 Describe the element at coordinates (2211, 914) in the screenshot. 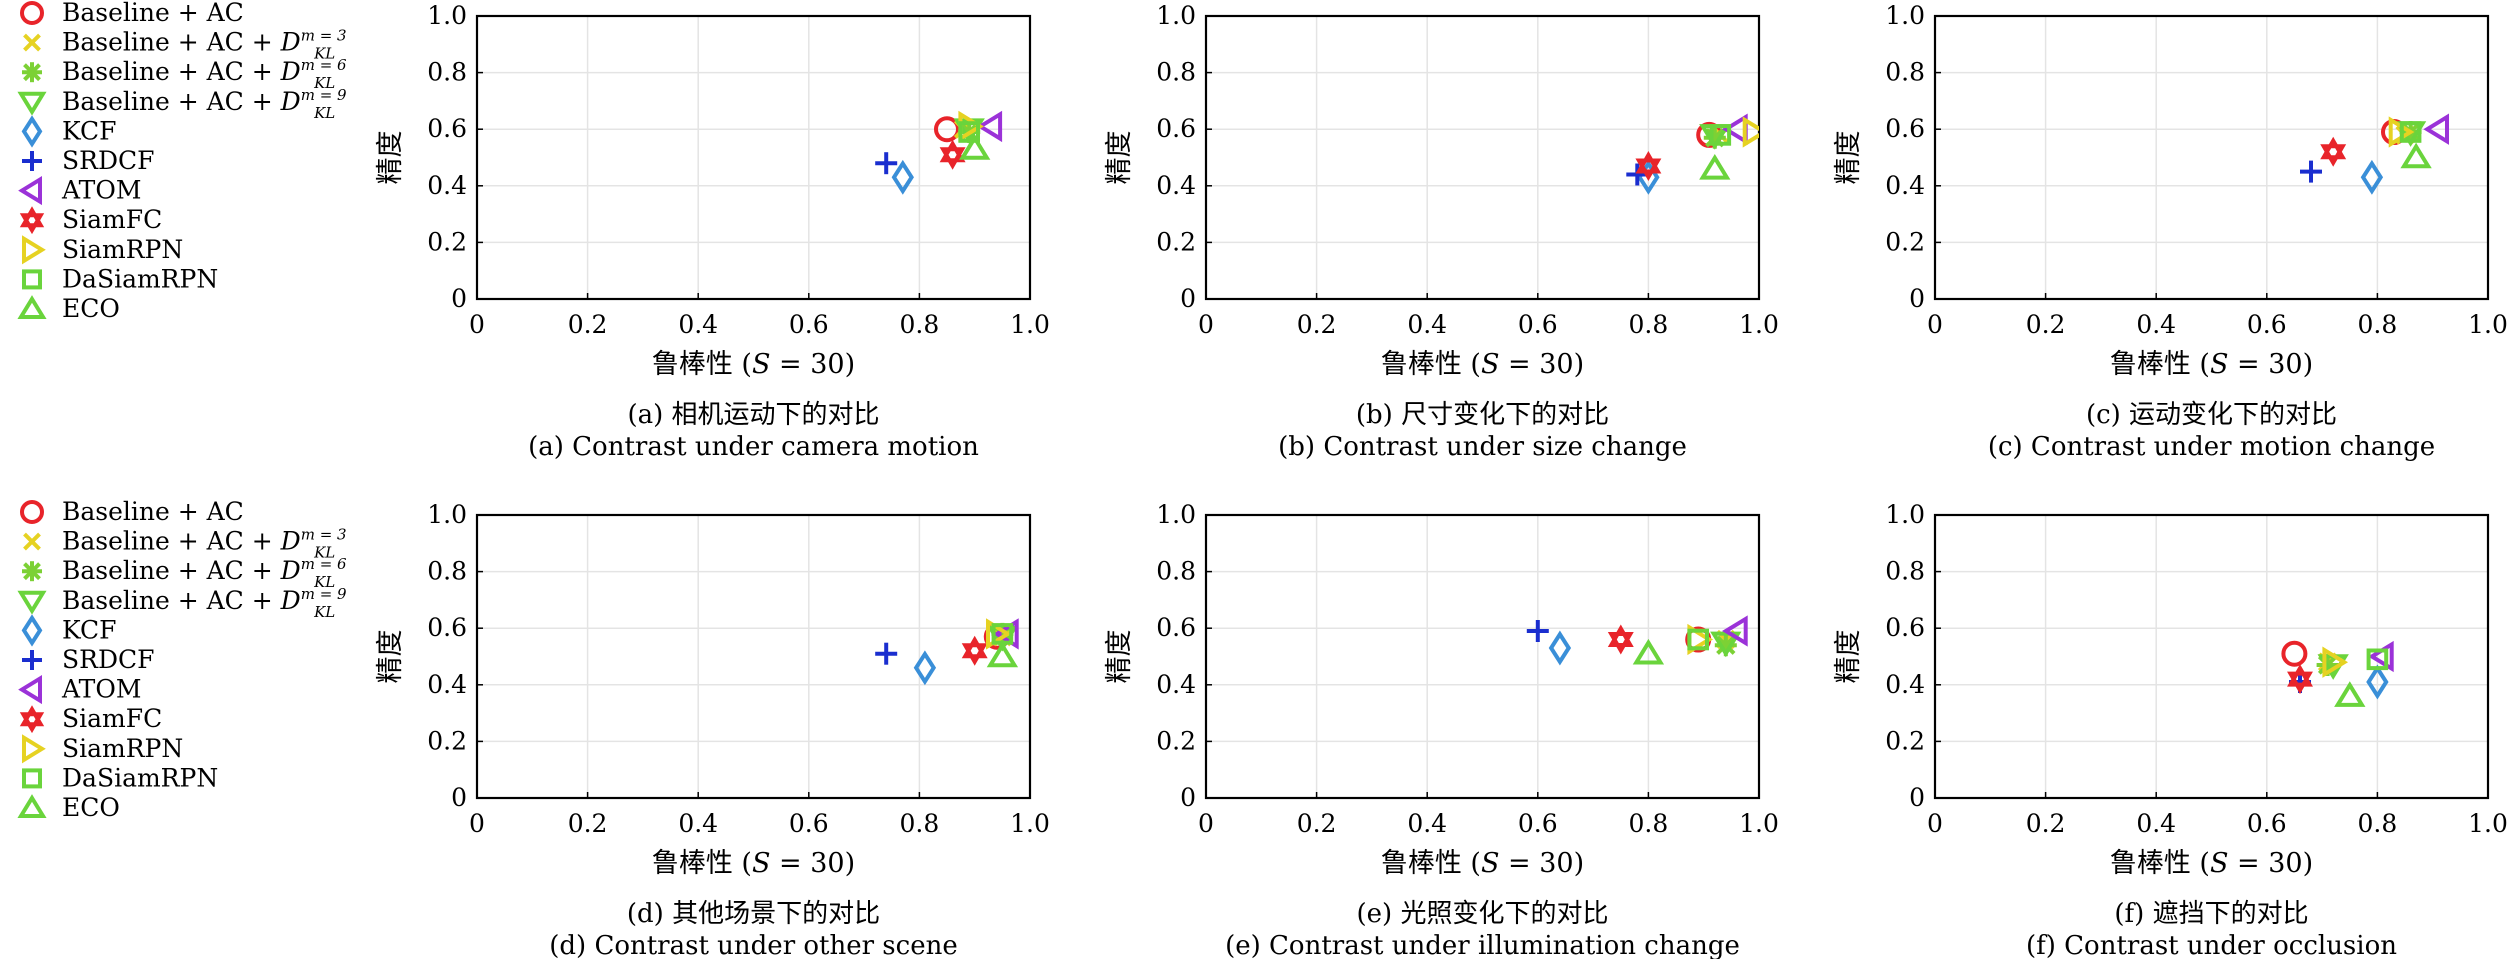

I see `caption-cn: (f) 遮挡下的对比` at that location.